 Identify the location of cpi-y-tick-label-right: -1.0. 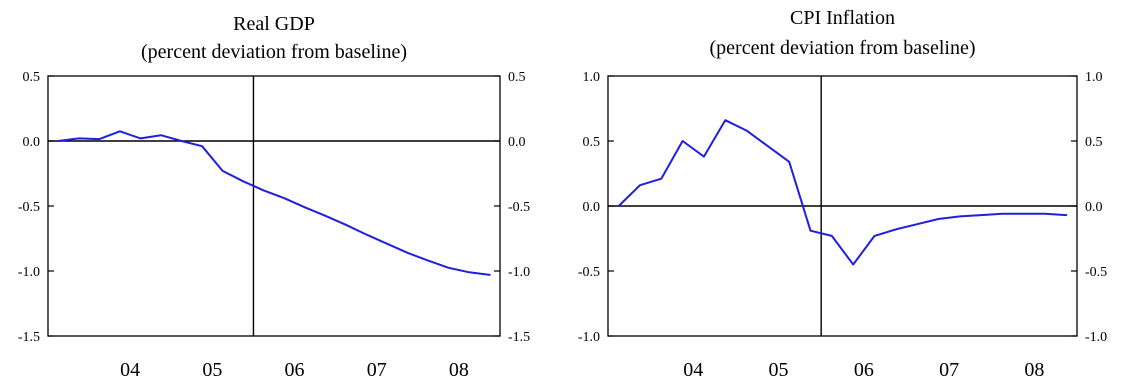
(1096, 337).